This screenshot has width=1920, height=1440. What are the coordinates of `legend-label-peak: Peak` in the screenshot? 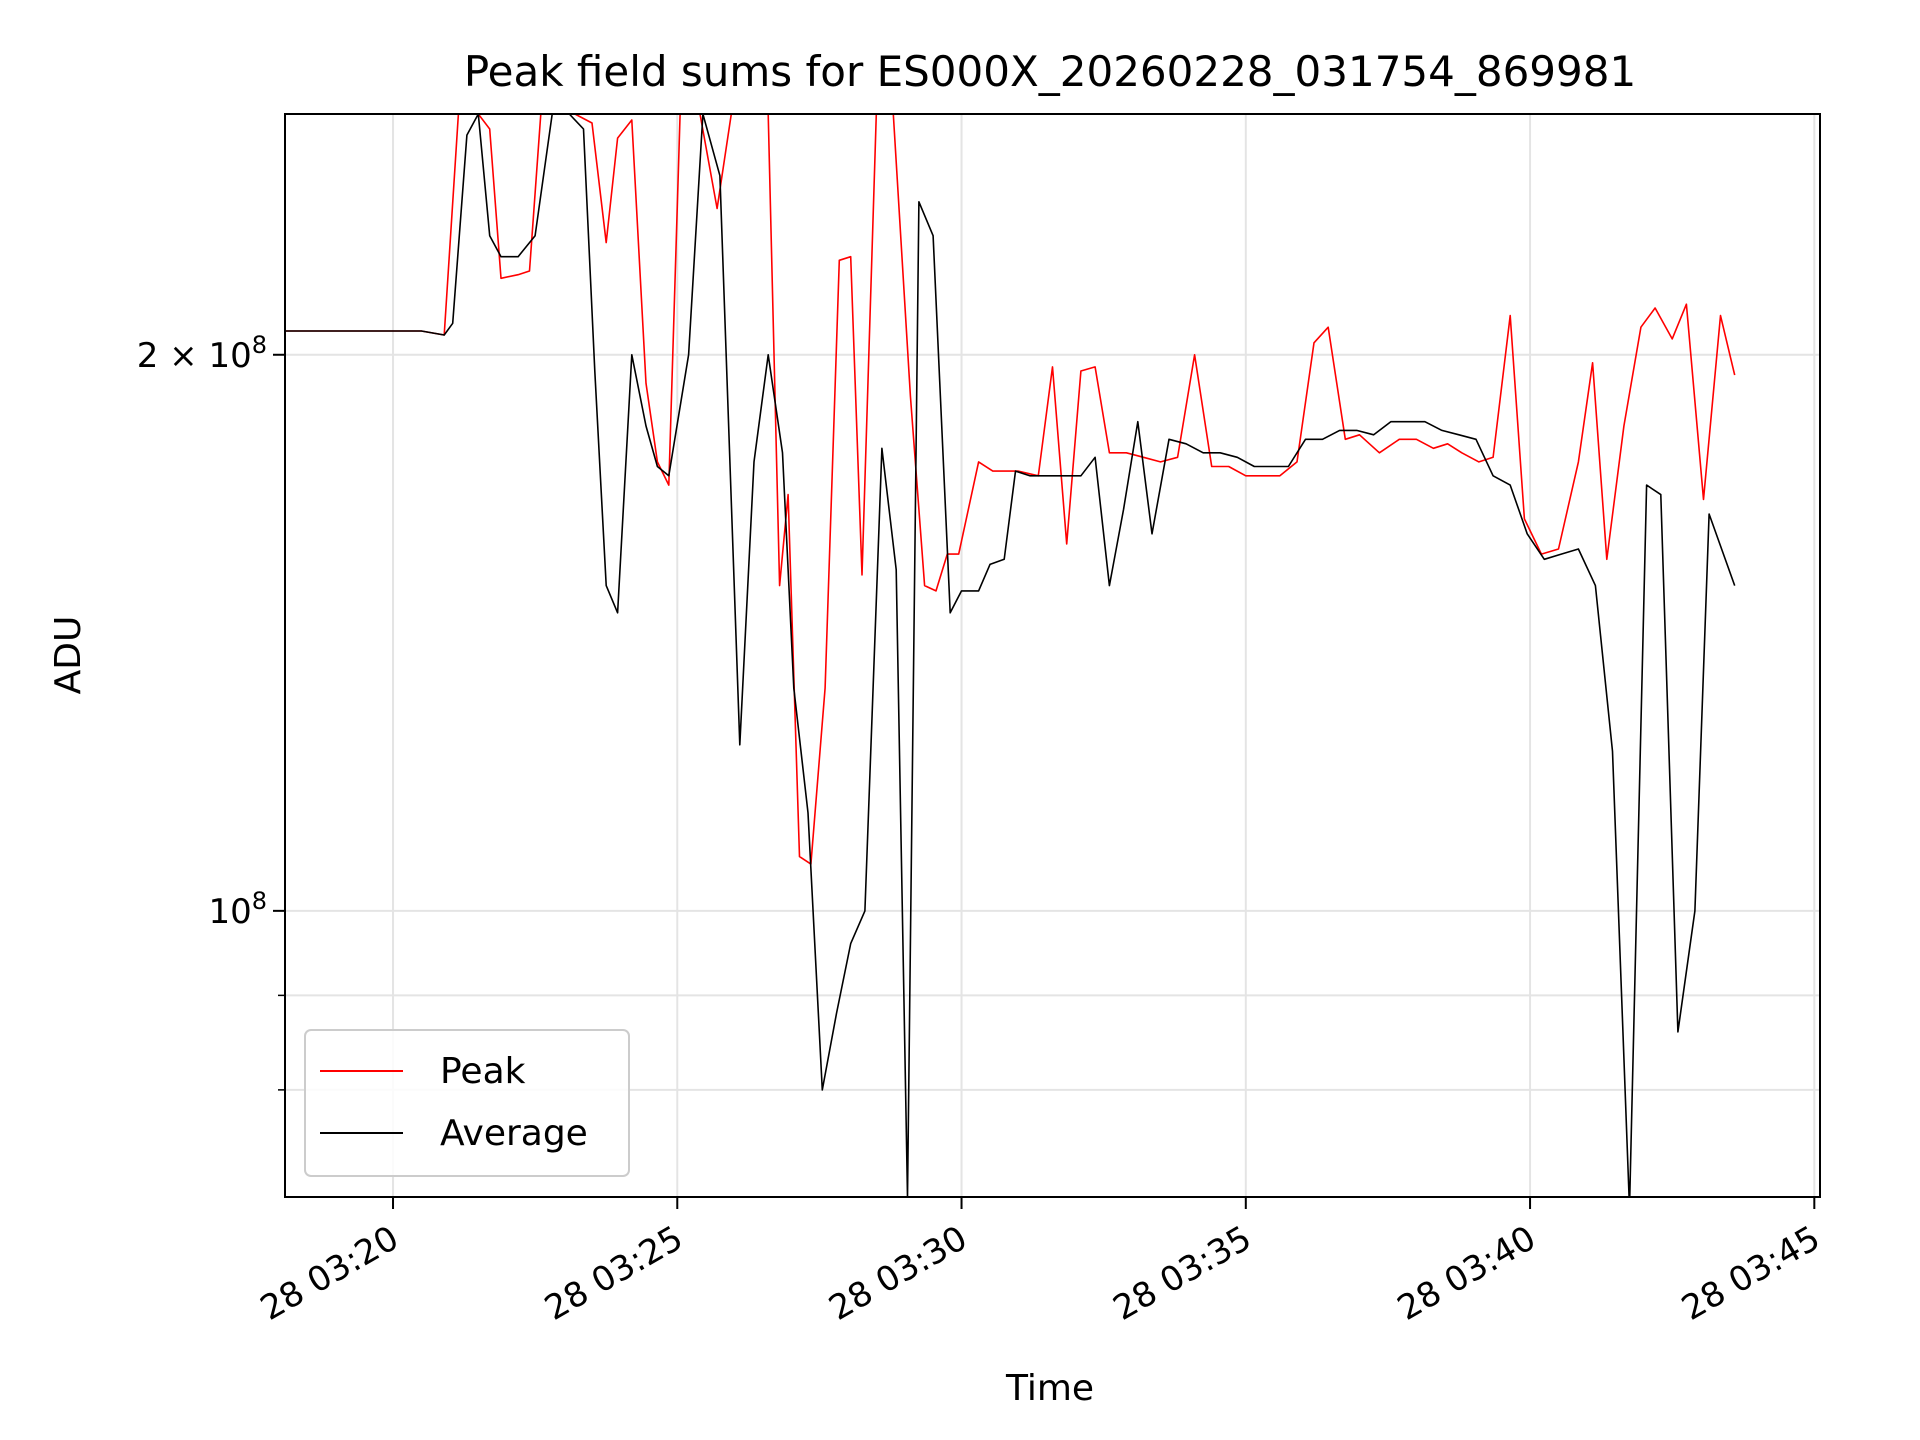 It's located at (483, 1071).